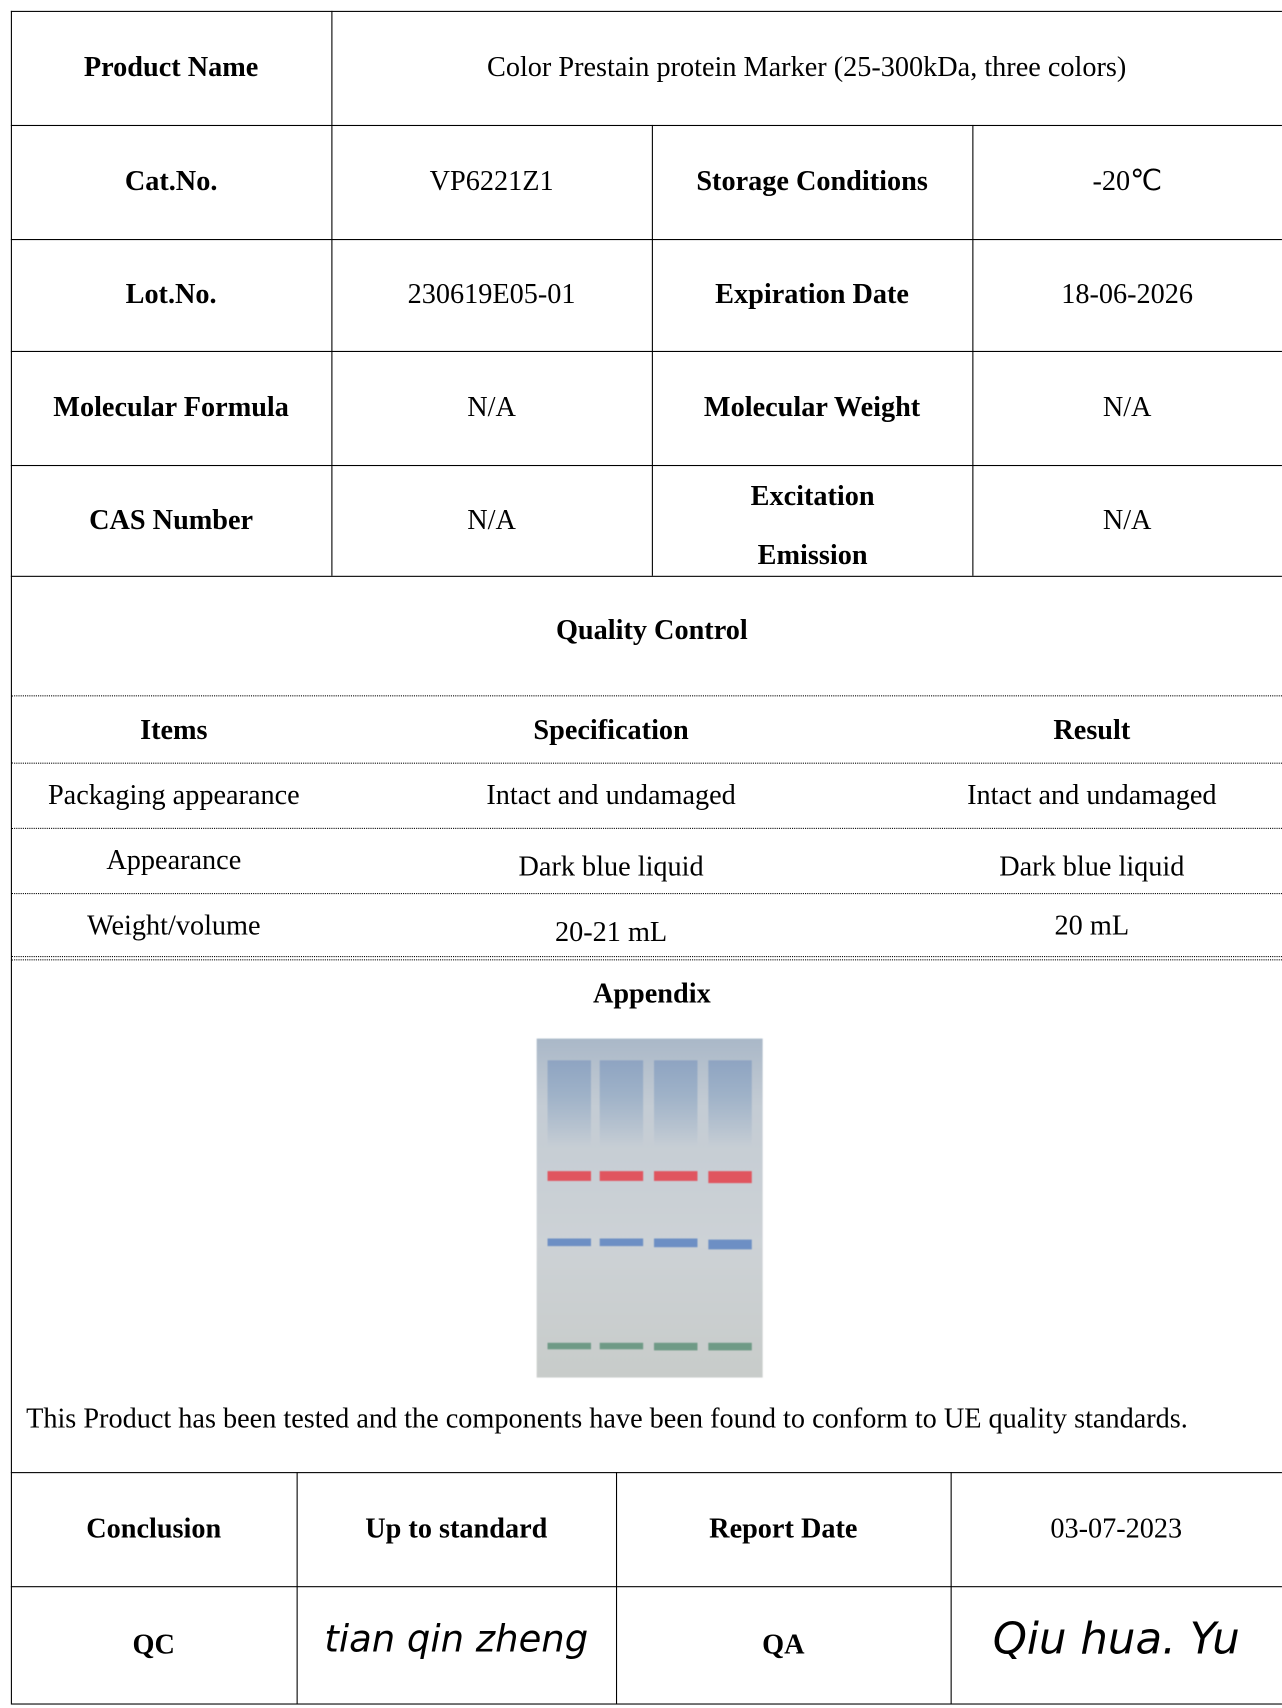 This screenshot has height=1708, width=1282. What do you see at coordinates (153, 1644) in the screenshot?
I see `label: QC` at bounding box center [153, 1644].